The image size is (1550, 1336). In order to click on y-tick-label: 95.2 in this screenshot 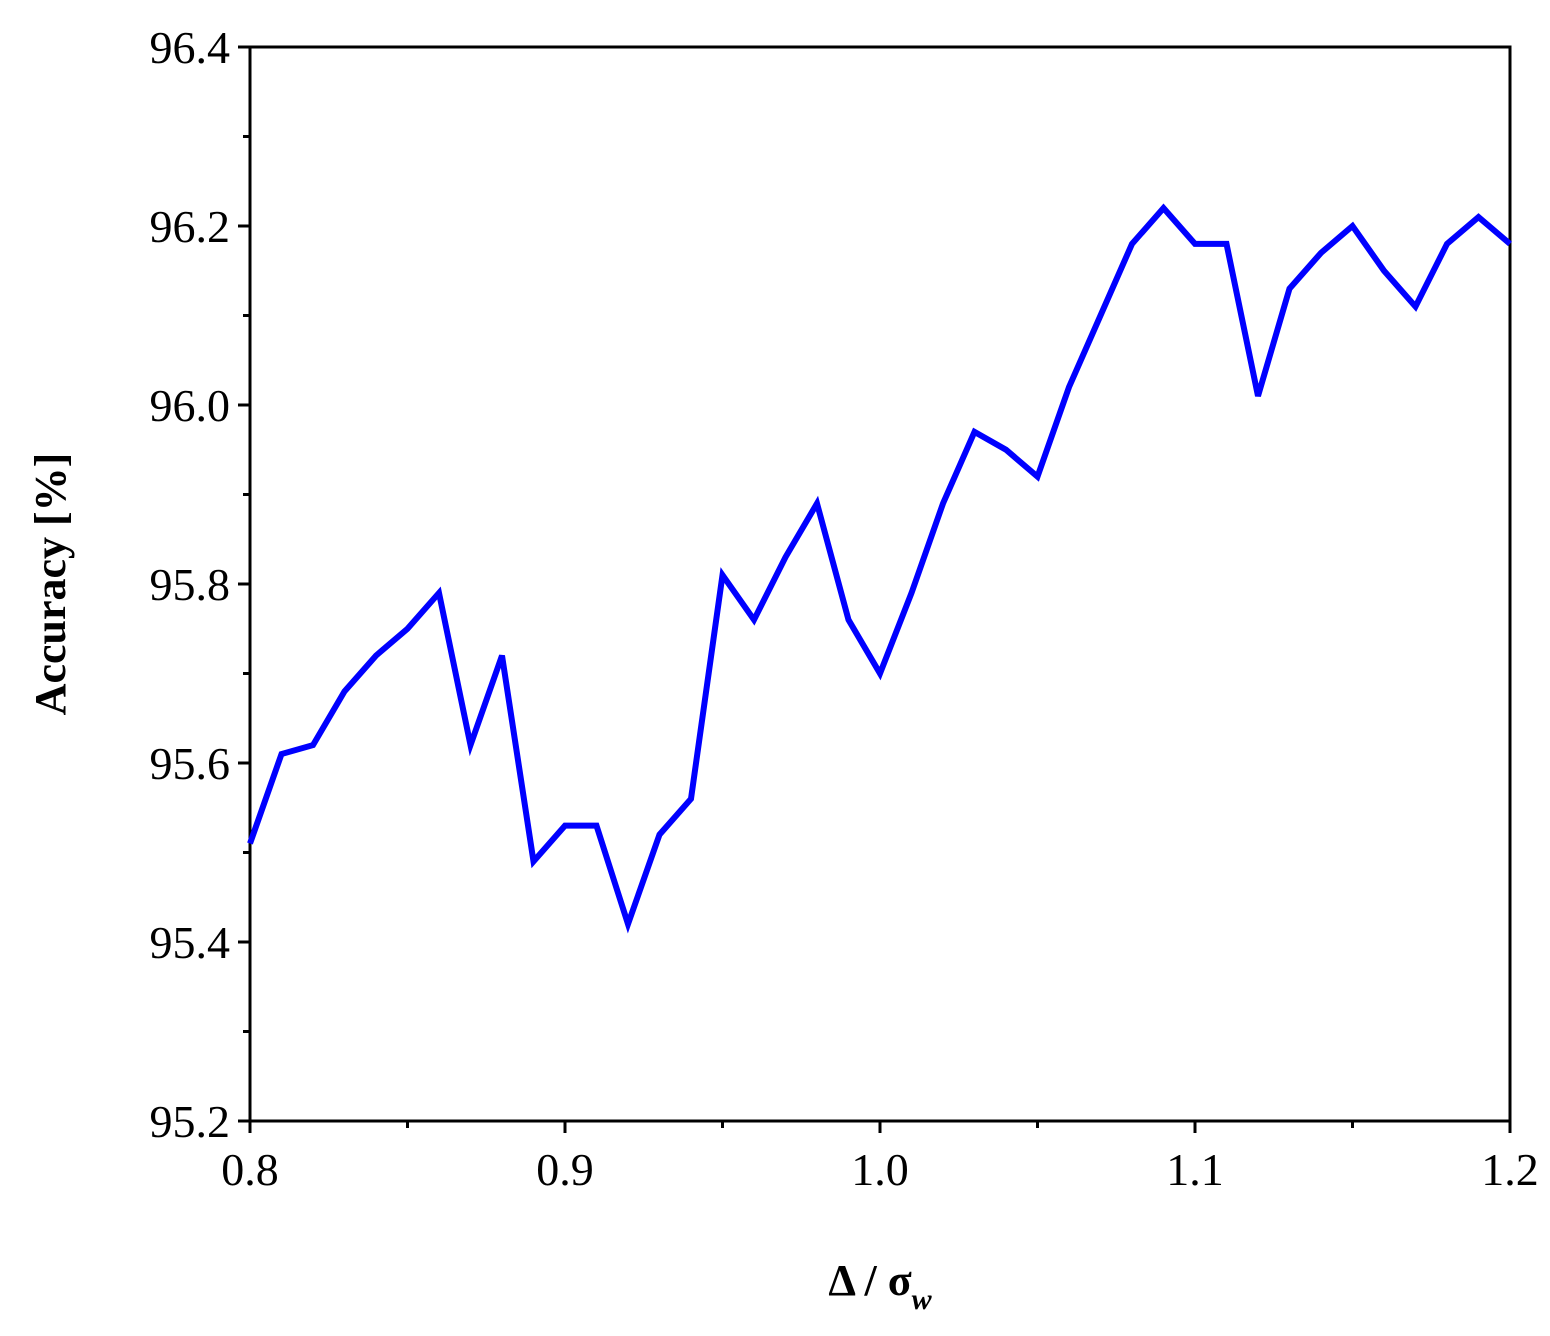, I will do `click(190, 1121)`.